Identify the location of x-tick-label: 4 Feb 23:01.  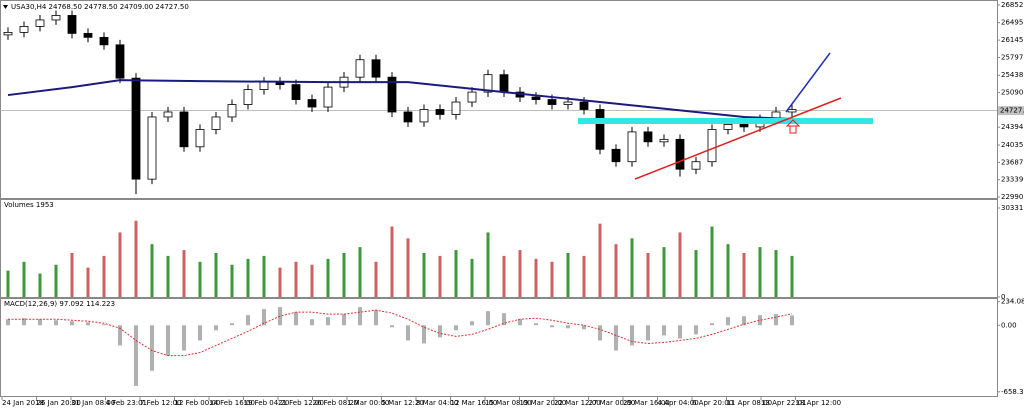
(126, 403).